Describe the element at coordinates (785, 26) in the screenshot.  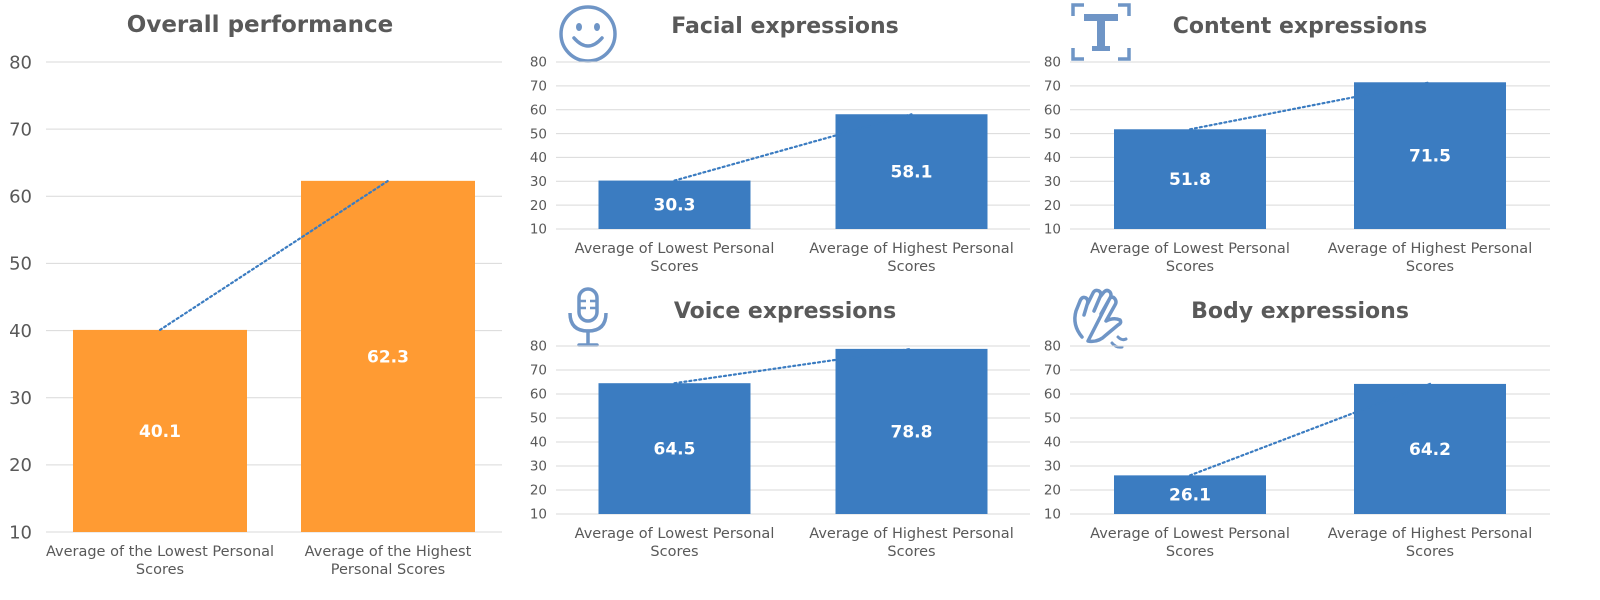
I see `chart-title: Facial expressions` at that location.